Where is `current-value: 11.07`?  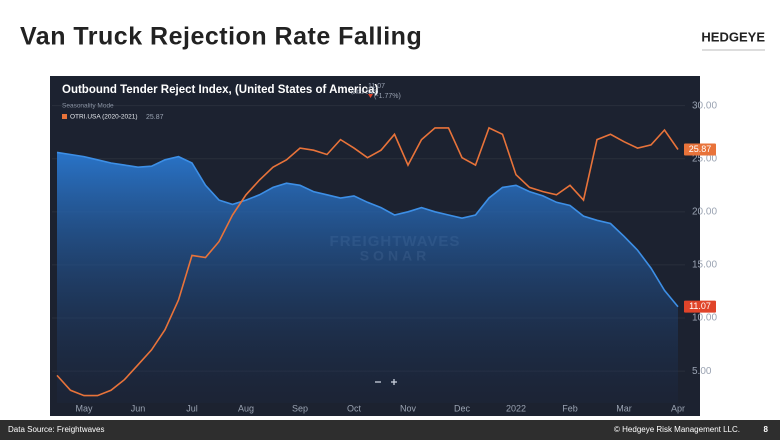
current-value: 11.07 is located at coordinates (376, 86).